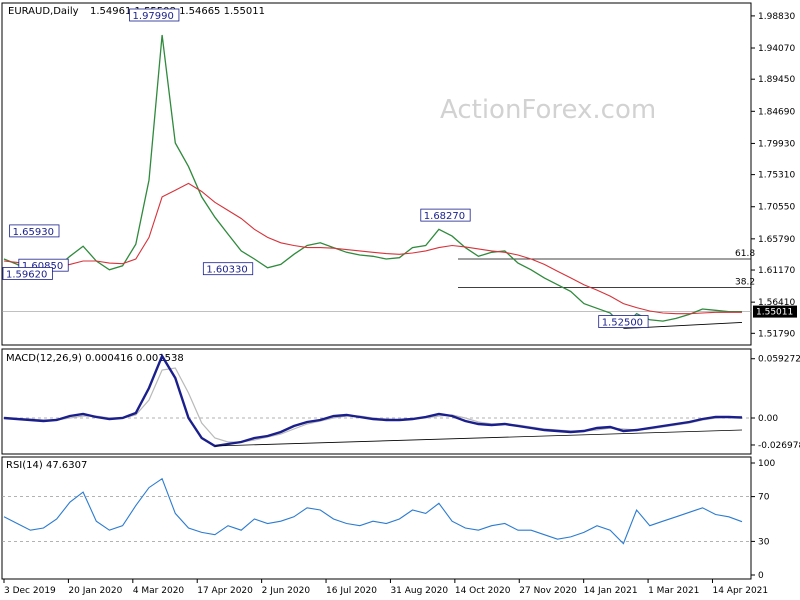  I want to click on rsi-tick-label: 100, so click(766, 464).